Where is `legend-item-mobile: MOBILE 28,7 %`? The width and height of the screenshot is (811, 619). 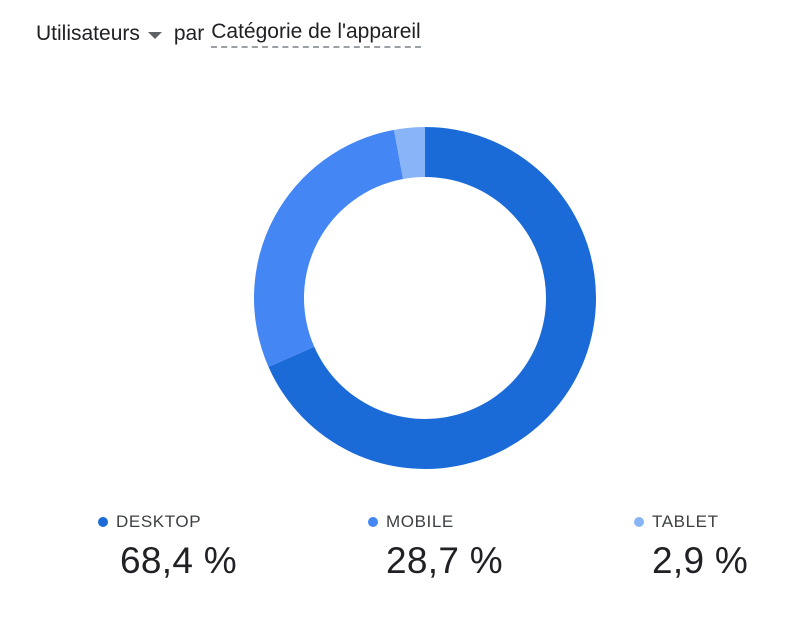
legend-item-mobile: MOBILE 28,7 % is located at coordinates (435, 547).